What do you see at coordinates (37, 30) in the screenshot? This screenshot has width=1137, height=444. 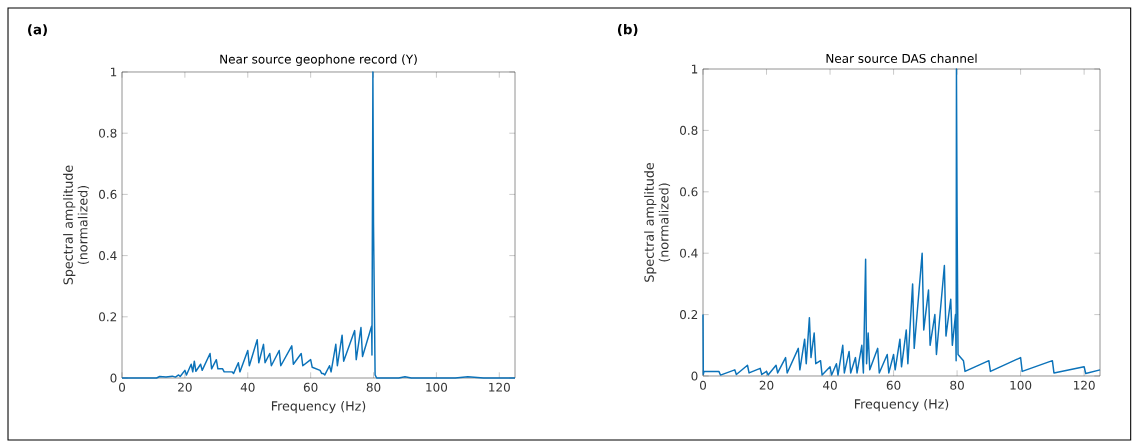 I see `text: (a)` at bounding box center [37, 30].